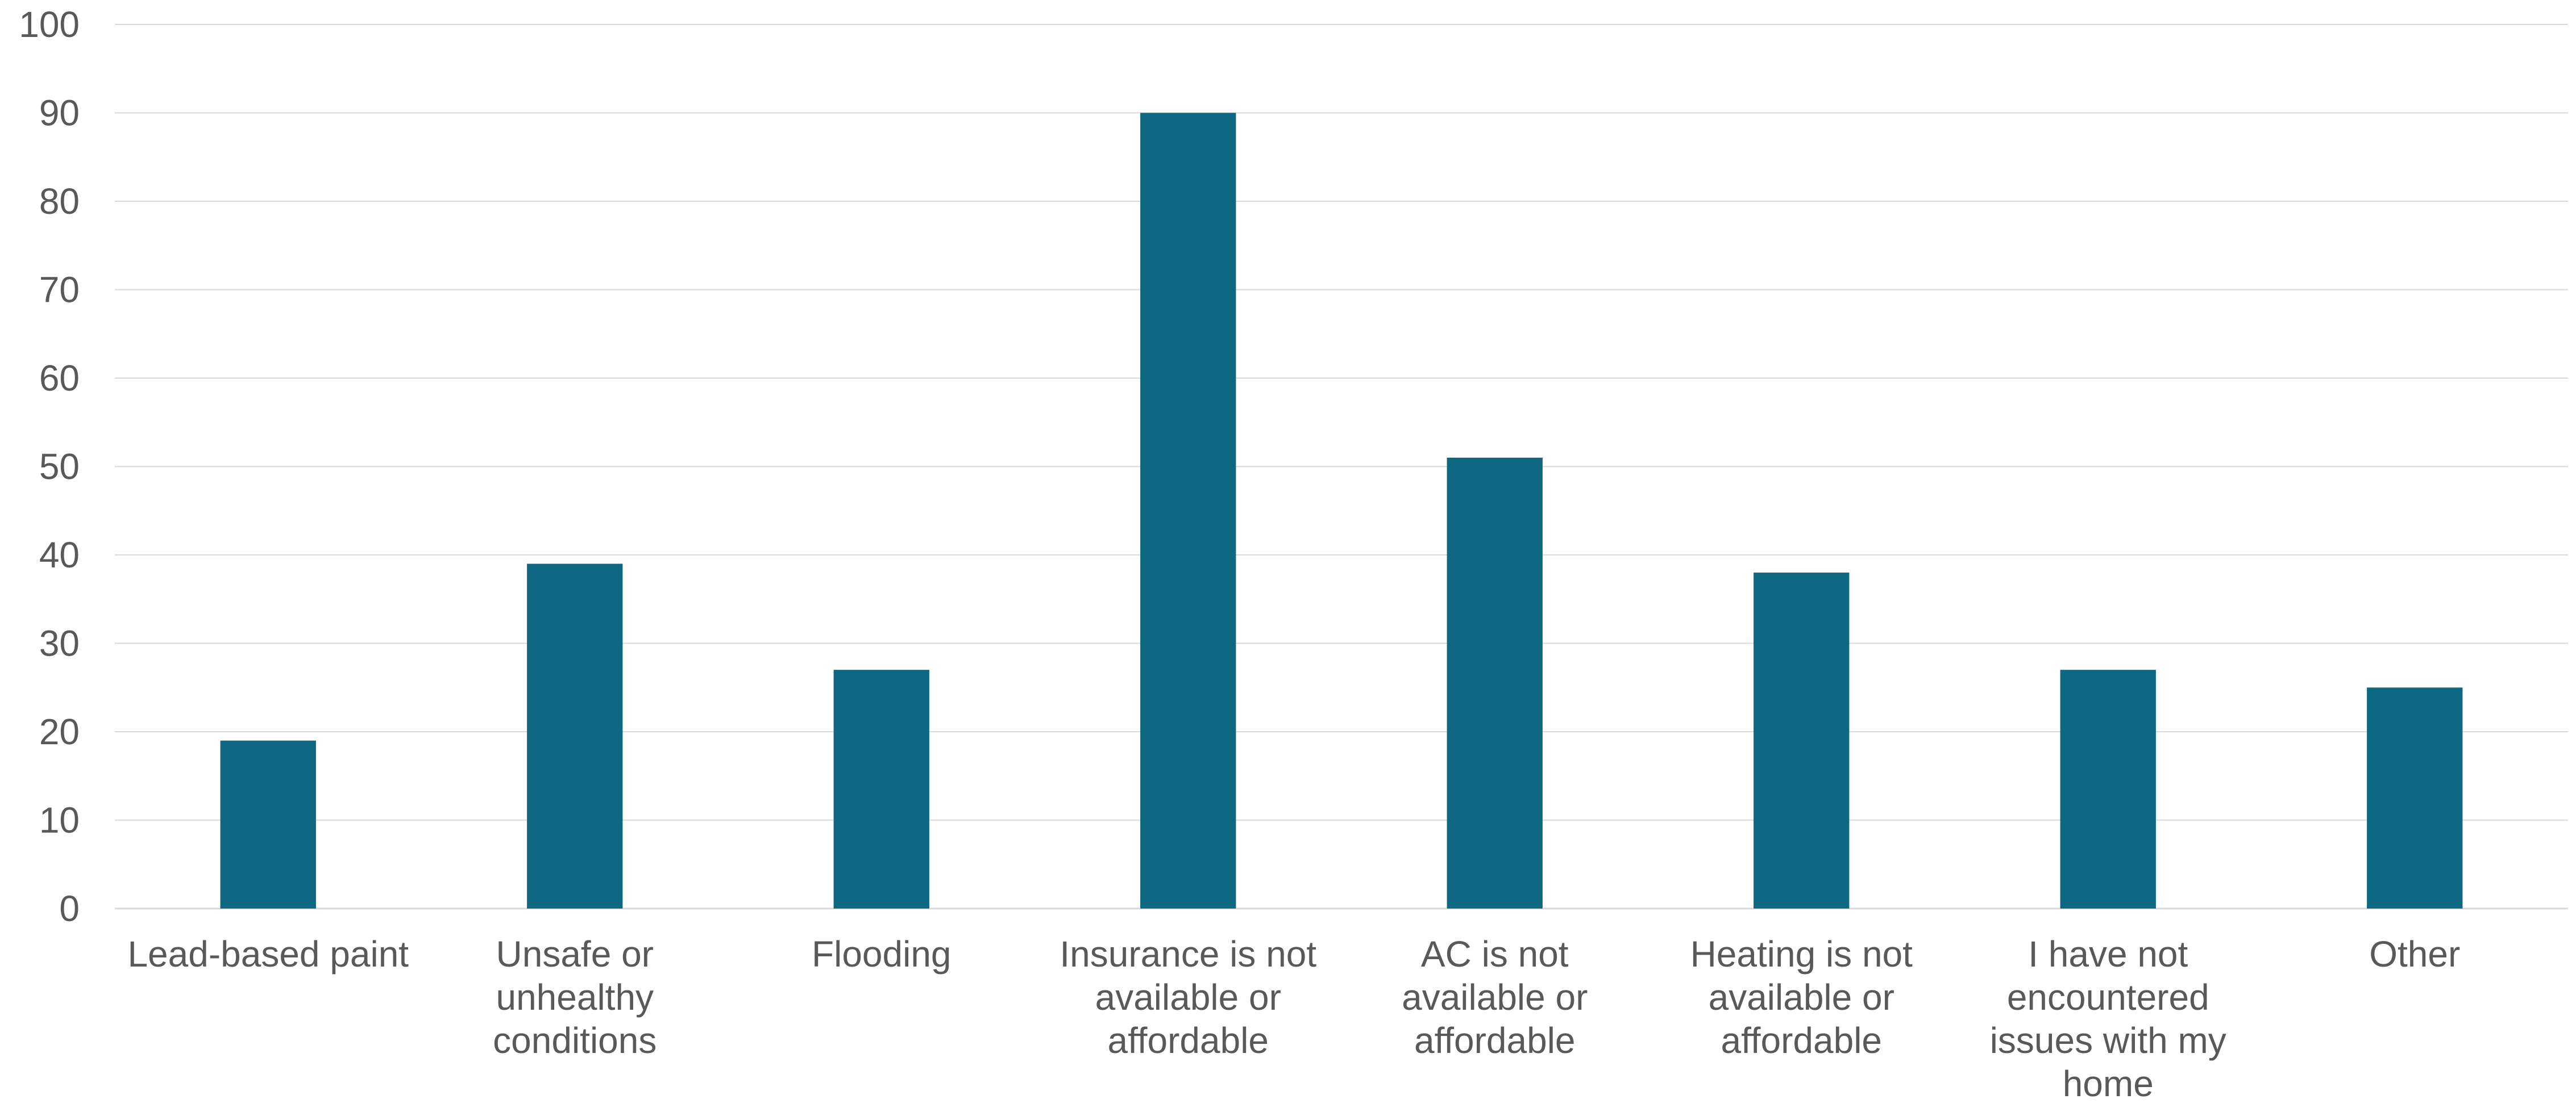 The width and height of the screenshot is (2576, 1103). I want to click on y-tick-label: 50, so click(60, 466).